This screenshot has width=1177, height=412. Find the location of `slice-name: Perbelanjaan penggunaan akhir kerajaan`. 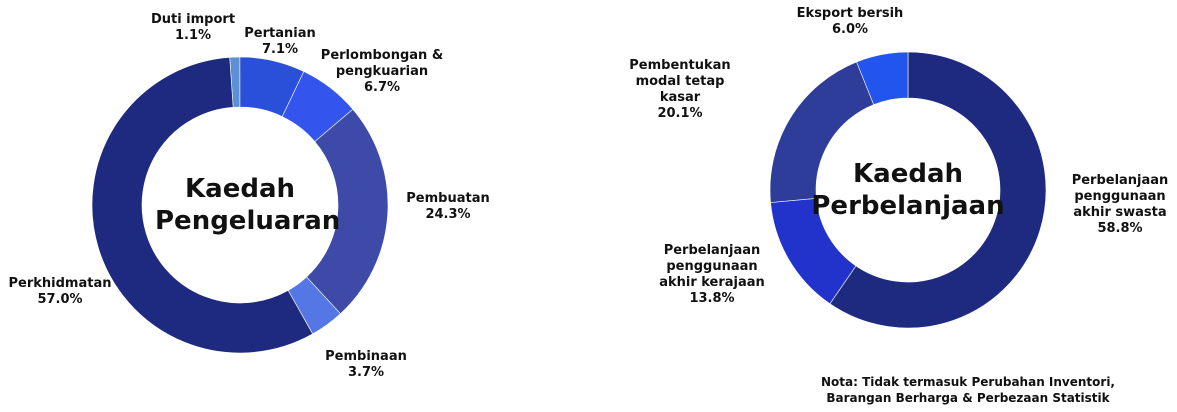

slice-name: Perbelanjaan penggunaan akhir kerajaan is located at coordinates (712, 266).